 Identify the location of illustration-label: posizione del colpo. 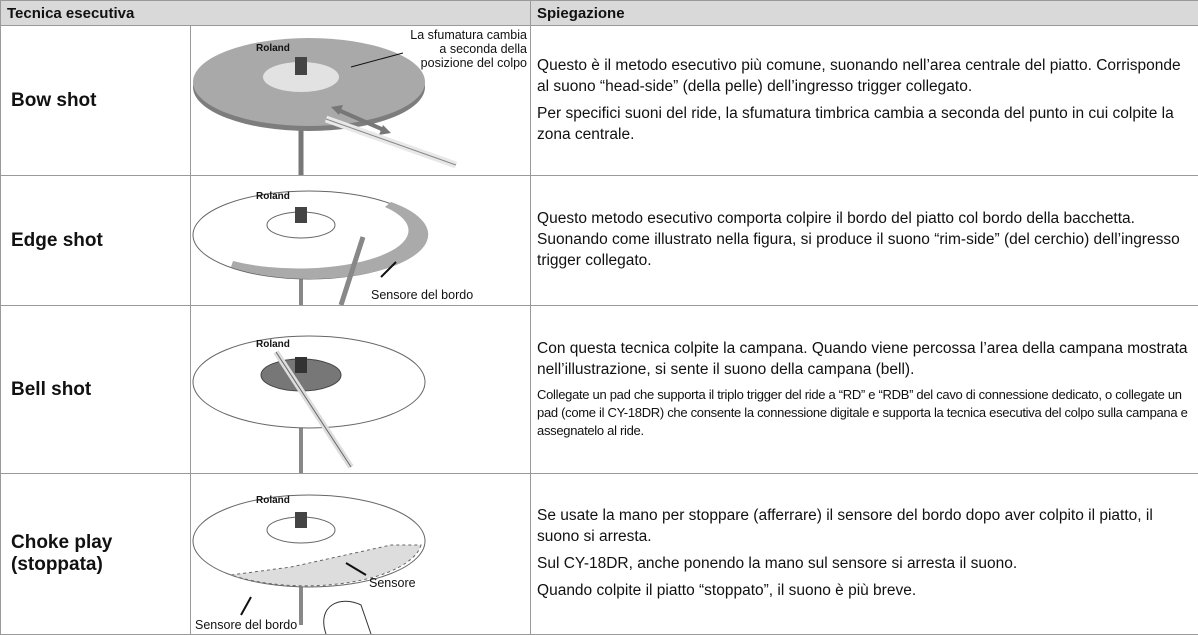
(474, 63).